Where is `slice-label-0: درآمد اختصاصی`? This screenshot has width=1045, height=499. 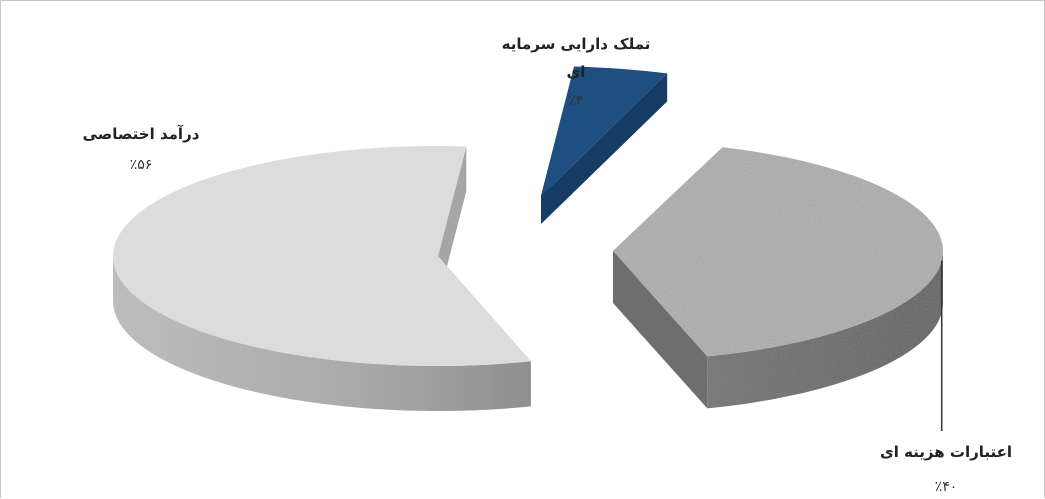
slice-label-0: درآمد اختصاصی is located at coordinates (141, 134).